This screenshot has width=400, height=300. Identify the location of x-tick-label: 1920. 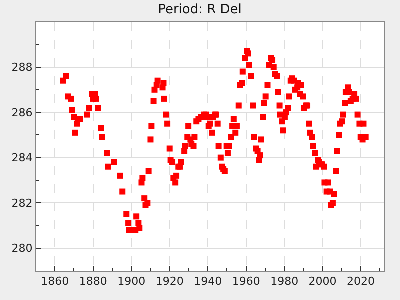
(170, 281).